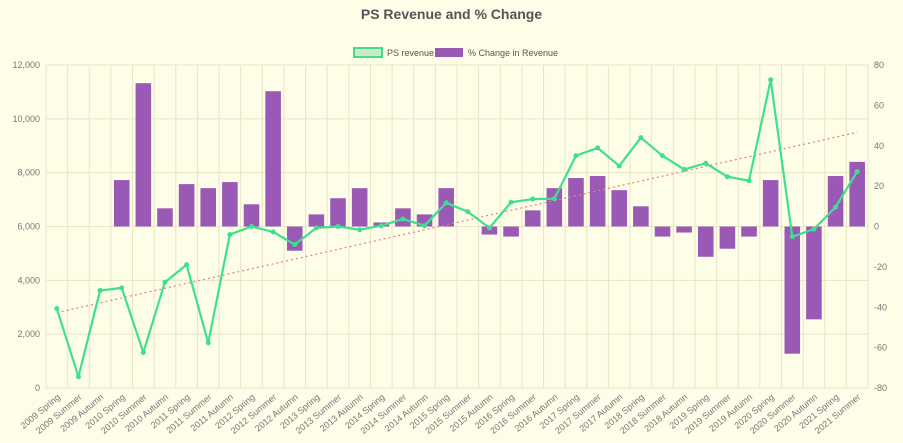  I want to click on y-left-tick-label: 12,000, so click(26, 65).